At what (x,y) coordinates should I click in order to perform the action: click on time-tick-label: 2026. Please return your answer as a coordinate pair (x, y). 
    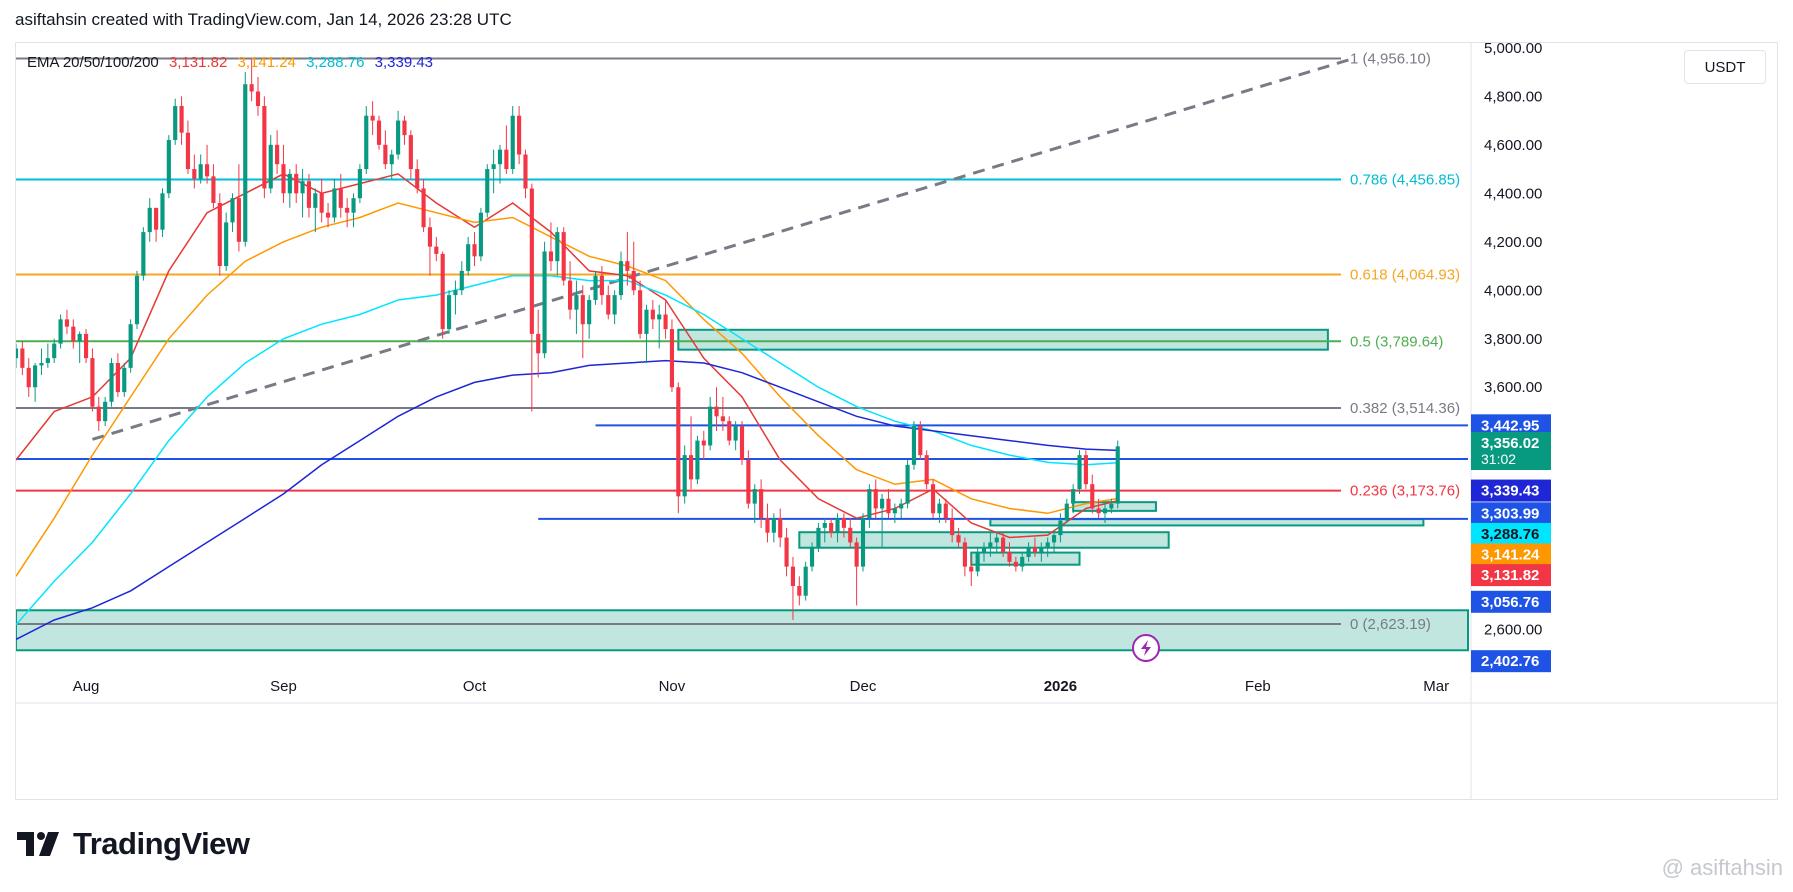
    Looking at the image, I should click on (1060, 686).